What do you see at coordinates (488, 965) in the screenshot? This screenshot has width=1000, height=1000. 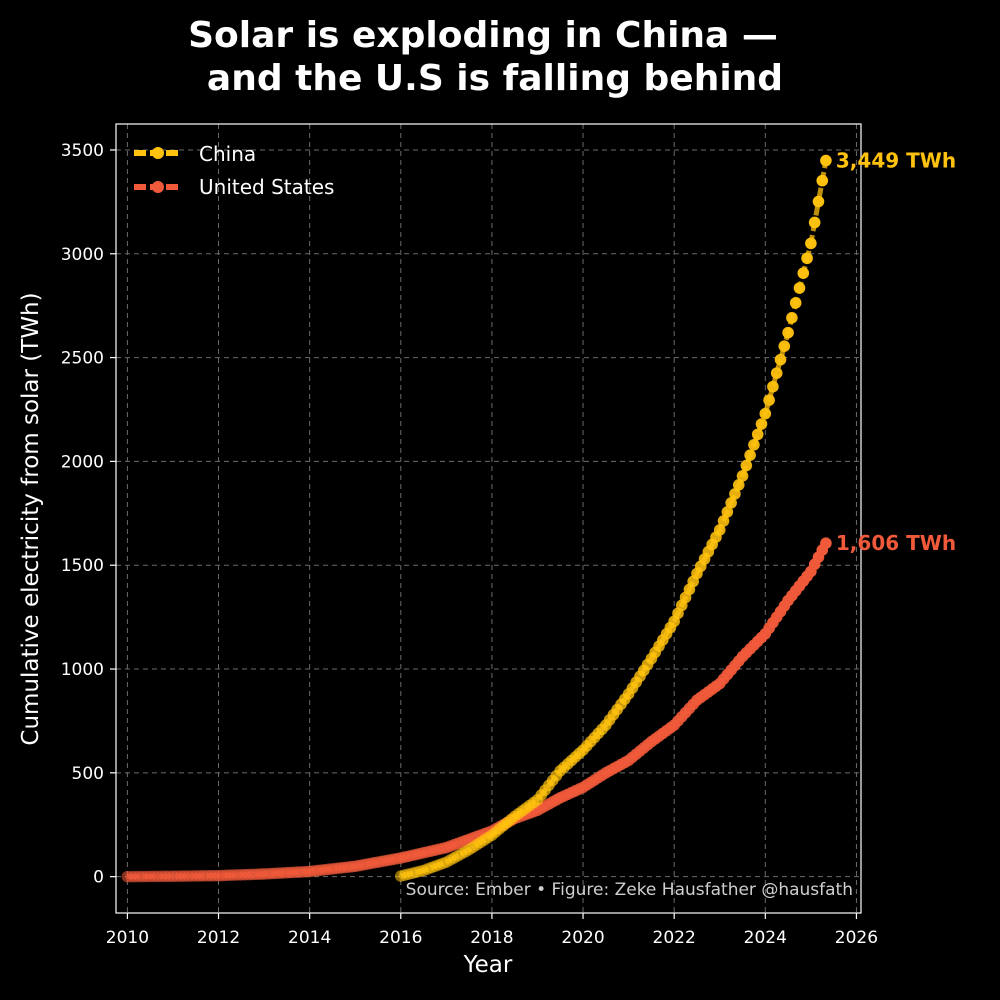 I see `x-axis-label: Year` at bounding box center [488, 965].